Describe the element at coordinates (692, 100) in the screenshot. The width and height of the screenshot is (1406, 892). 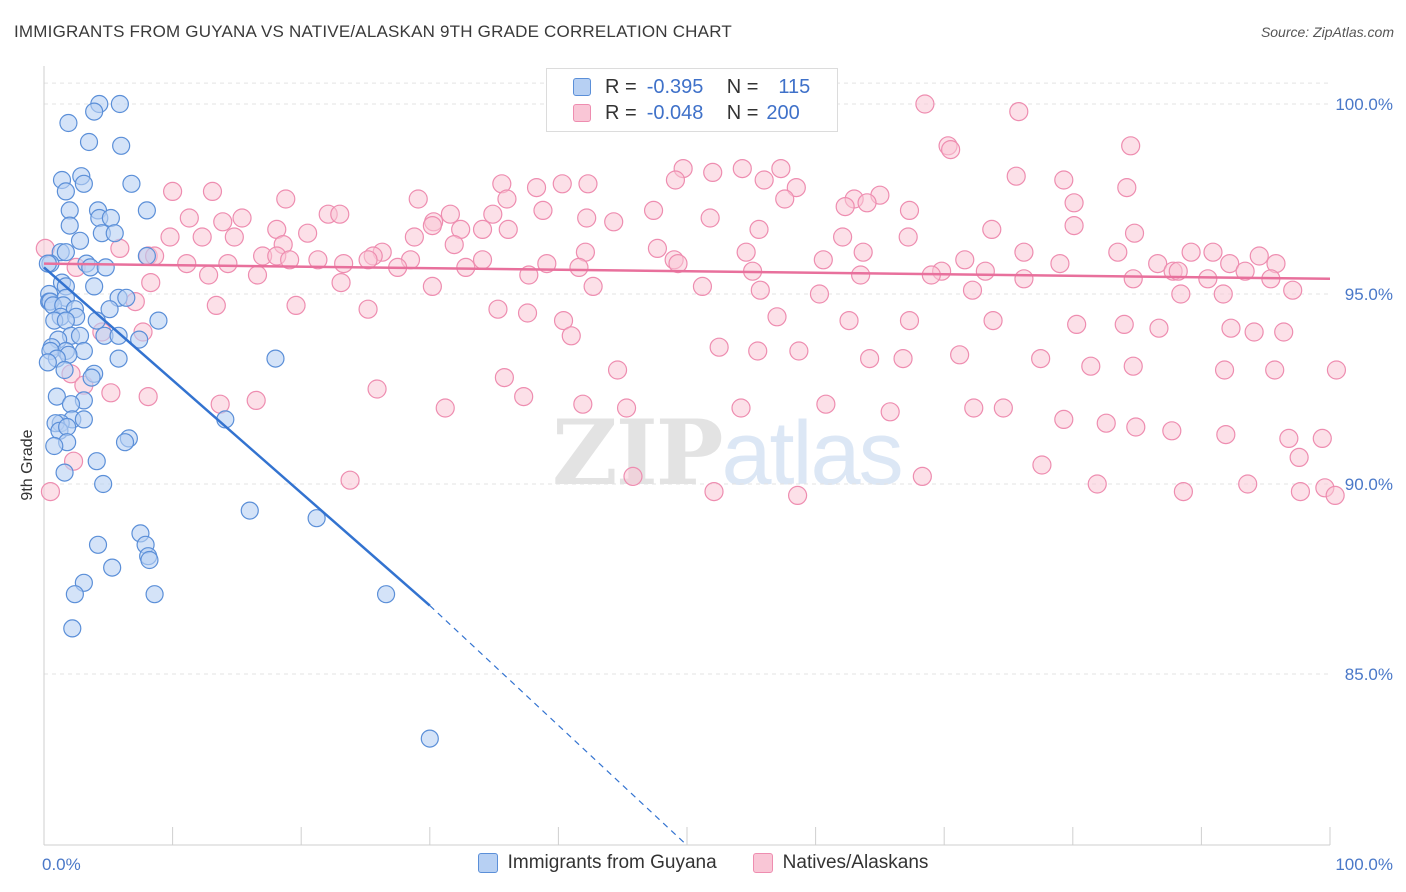
I see `correlation-legend: R = -0.395 N = 115 R = -0.048 N = 200` at that location.